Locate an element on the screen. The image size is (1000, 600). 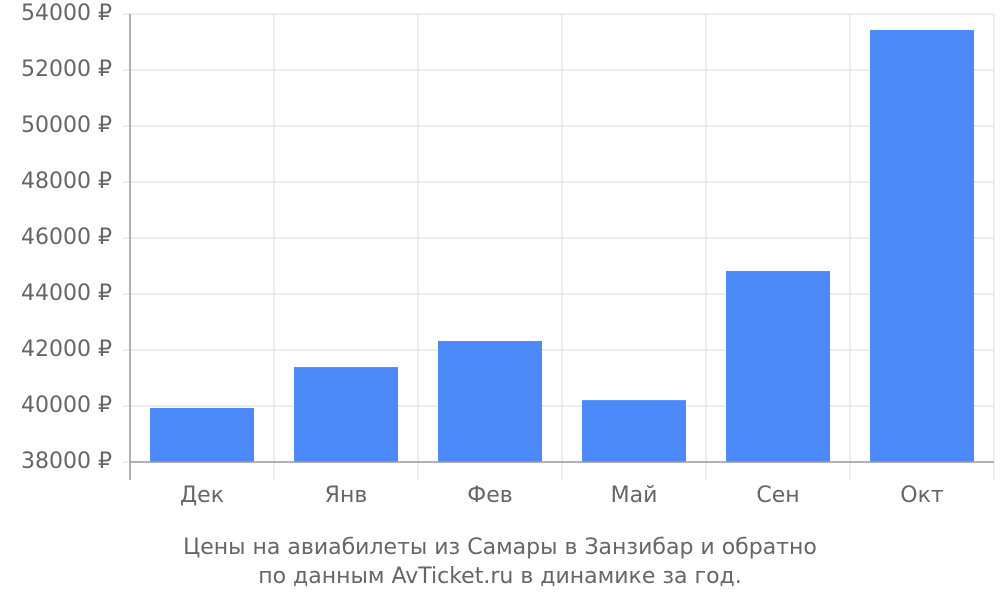
x-tick-label: Дек is located at coordinates (202, 495).